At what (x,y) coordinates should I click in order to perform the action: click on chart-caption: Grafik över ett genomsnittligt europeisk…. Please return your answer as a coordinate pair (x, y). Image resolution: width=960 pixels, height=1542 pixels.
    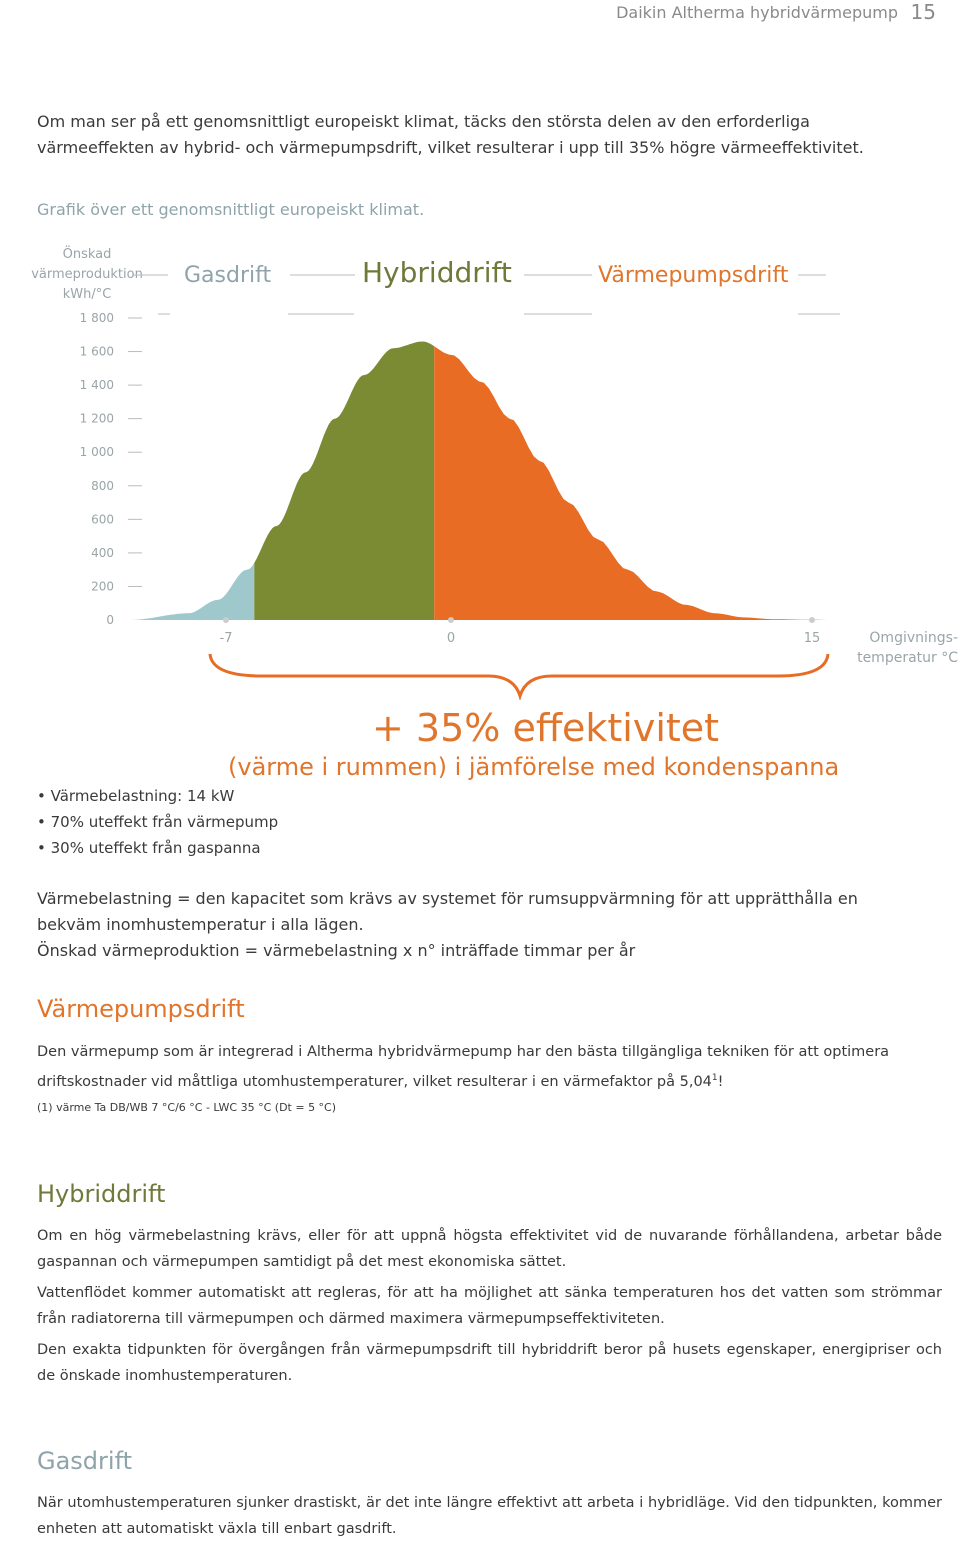
    Looking at the image, I should click on (231, 209).